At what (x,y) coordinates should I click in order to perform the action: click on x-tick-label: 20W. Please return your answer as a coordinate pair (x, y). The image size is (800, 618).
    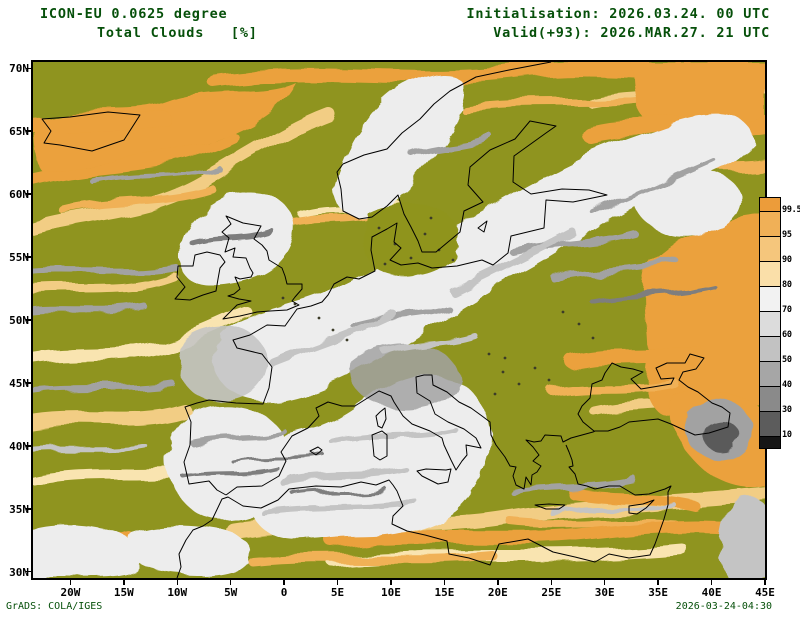
    Looking at the image, I should click on (70, 592).